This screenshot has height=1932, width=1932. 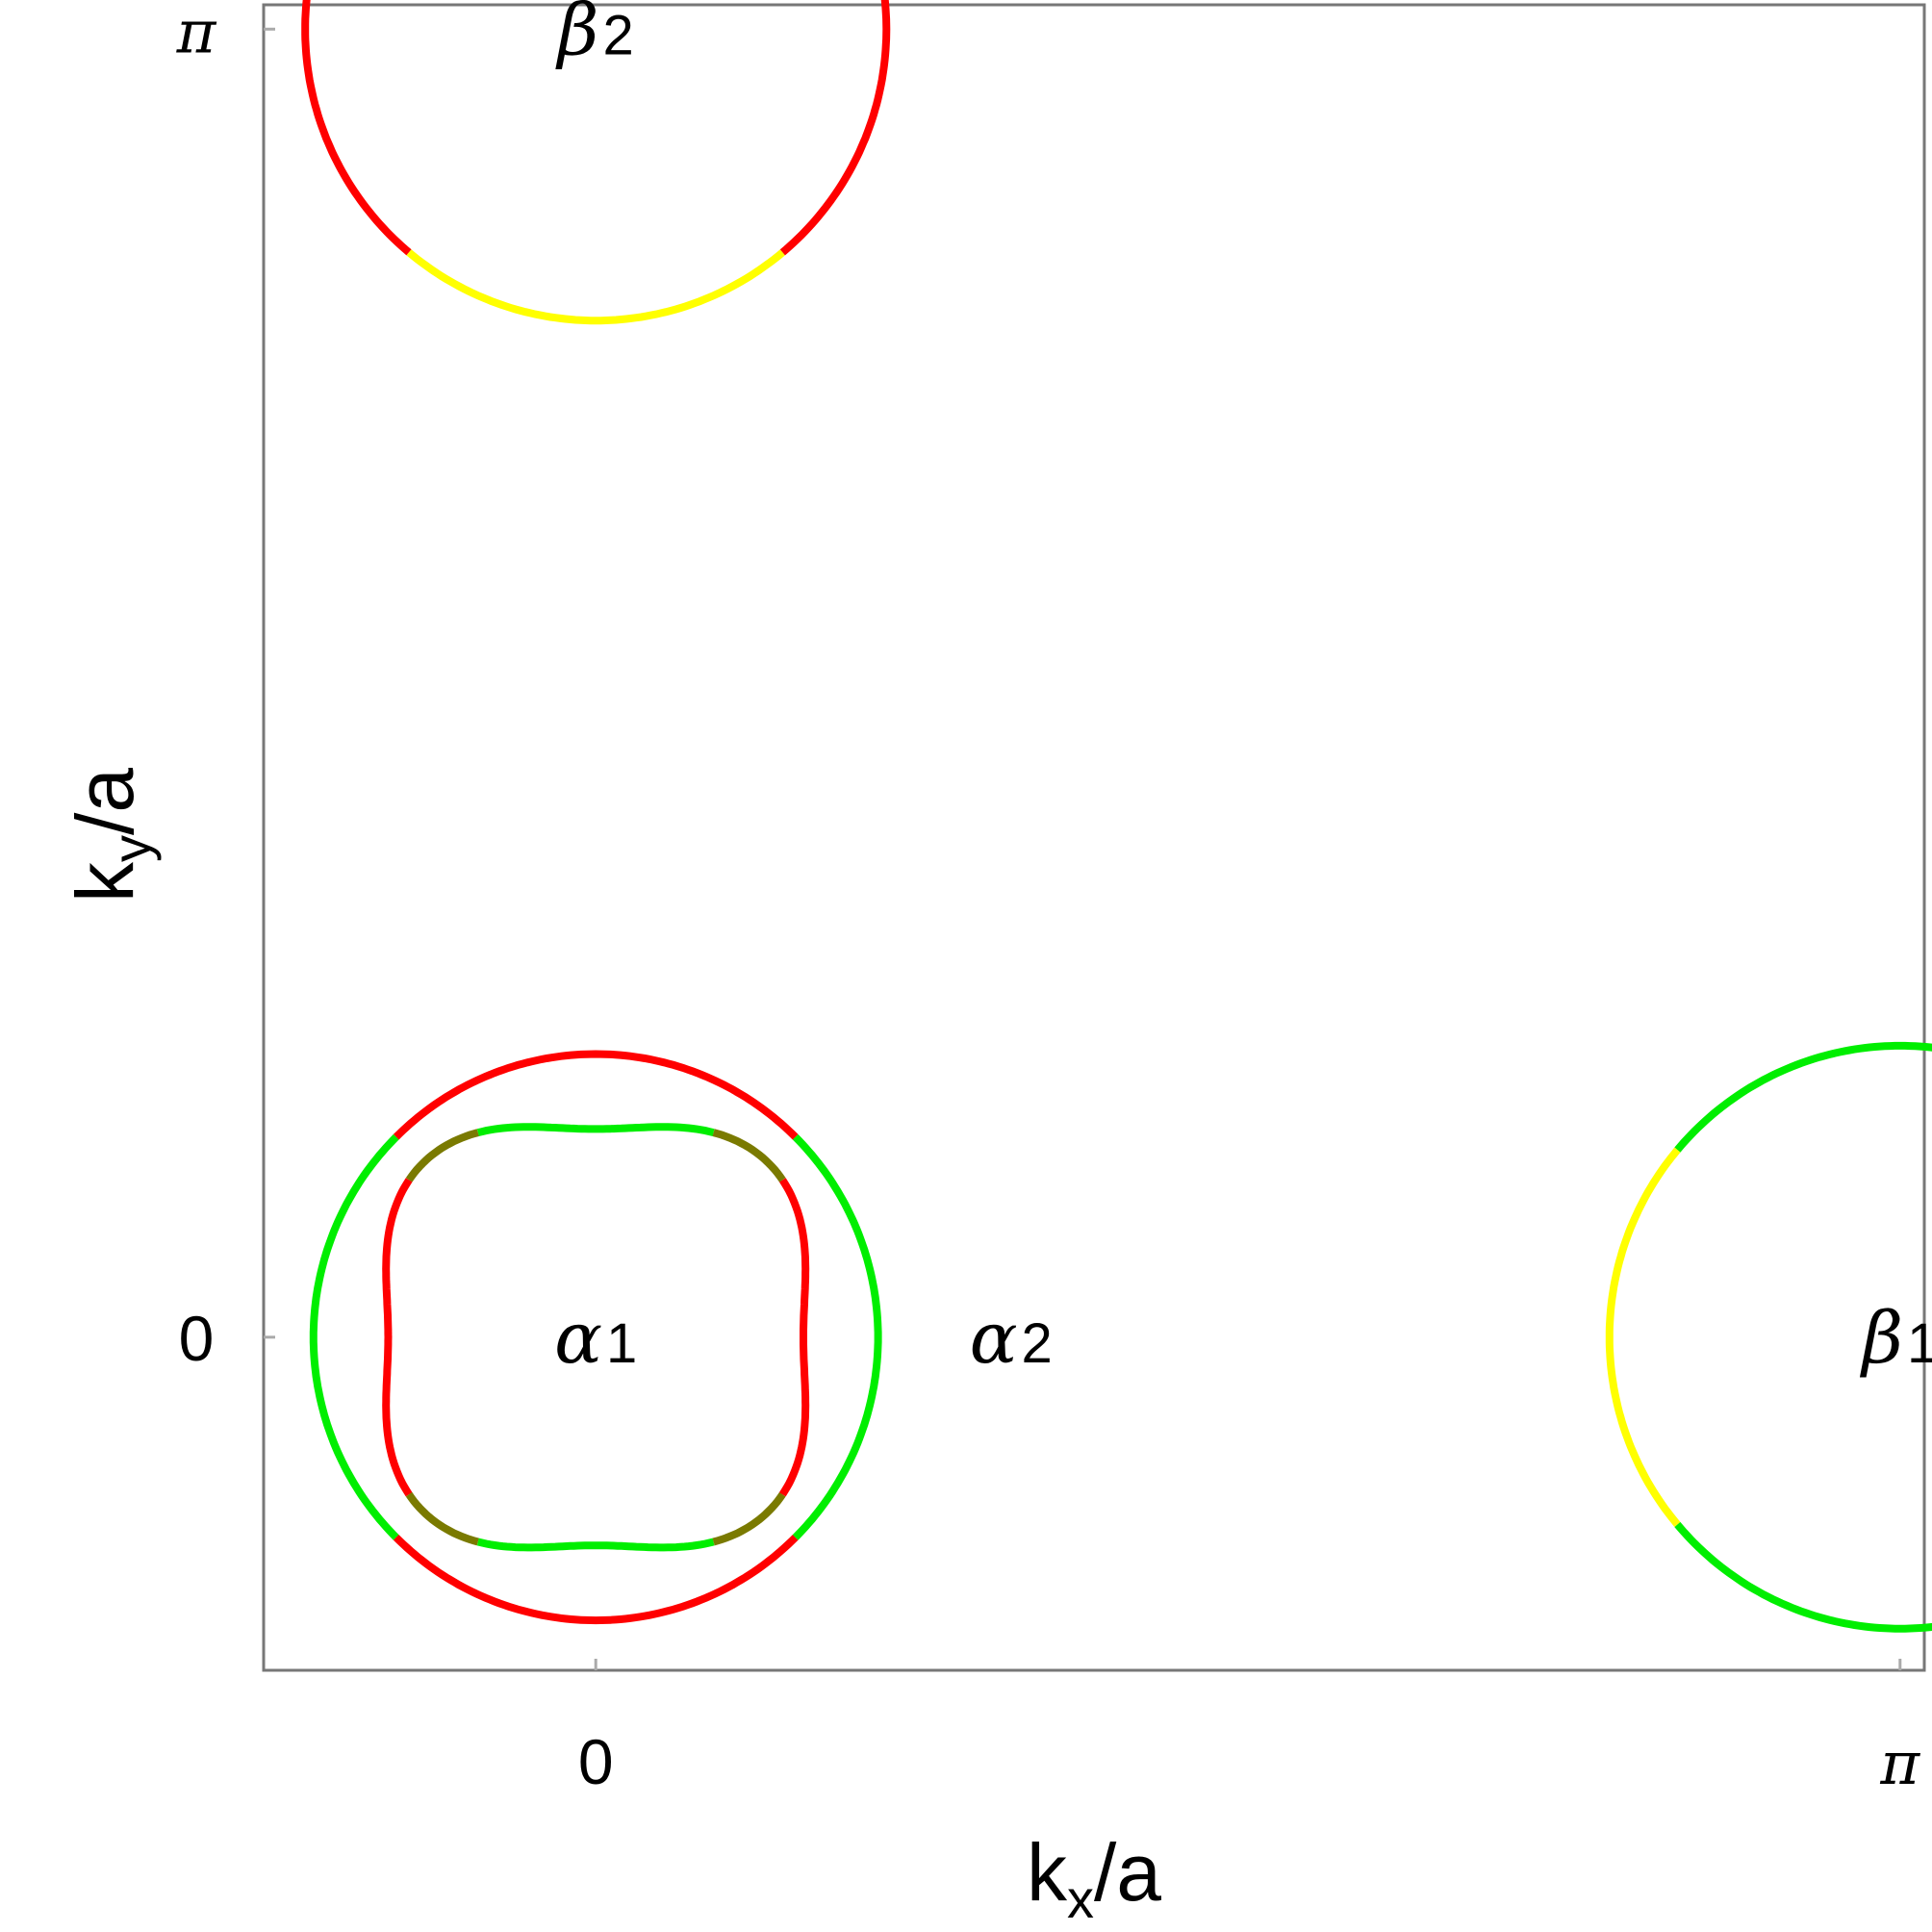 What do you see at coordinates (1768, 1337) in the screenshot?
I see `pocket-β1` at bounding box center [1768, 1337].